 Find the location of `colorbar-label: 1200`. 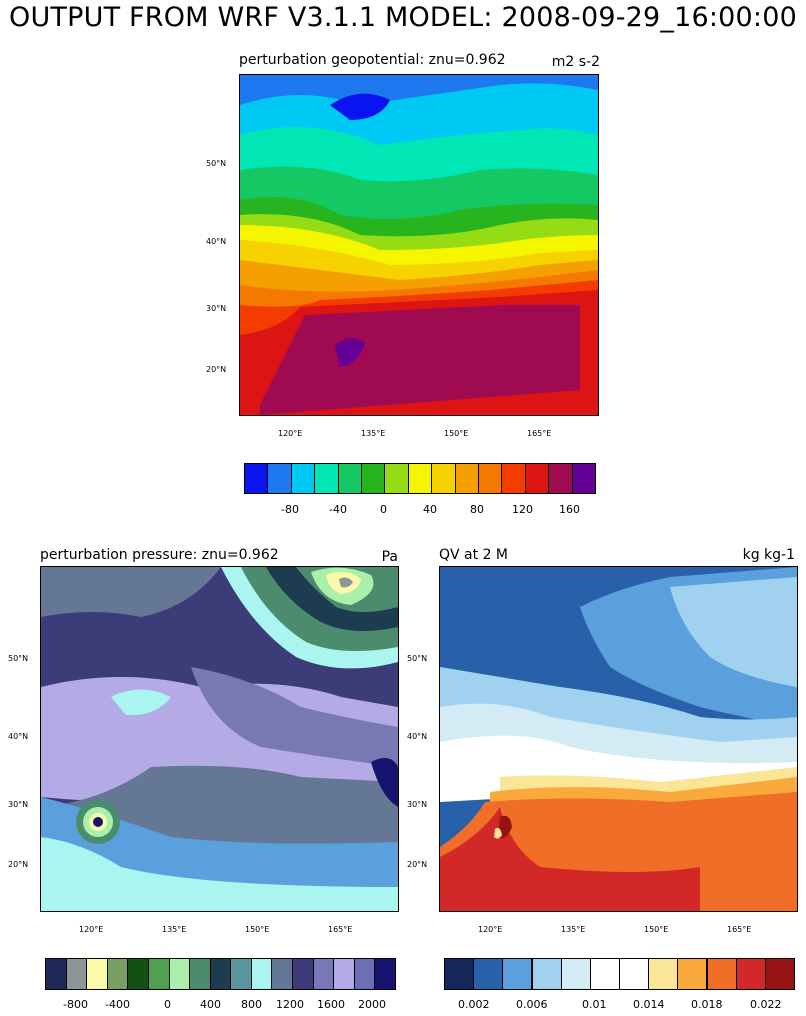

colorbar-label: 1200 is located at coordinates (290, 1004).